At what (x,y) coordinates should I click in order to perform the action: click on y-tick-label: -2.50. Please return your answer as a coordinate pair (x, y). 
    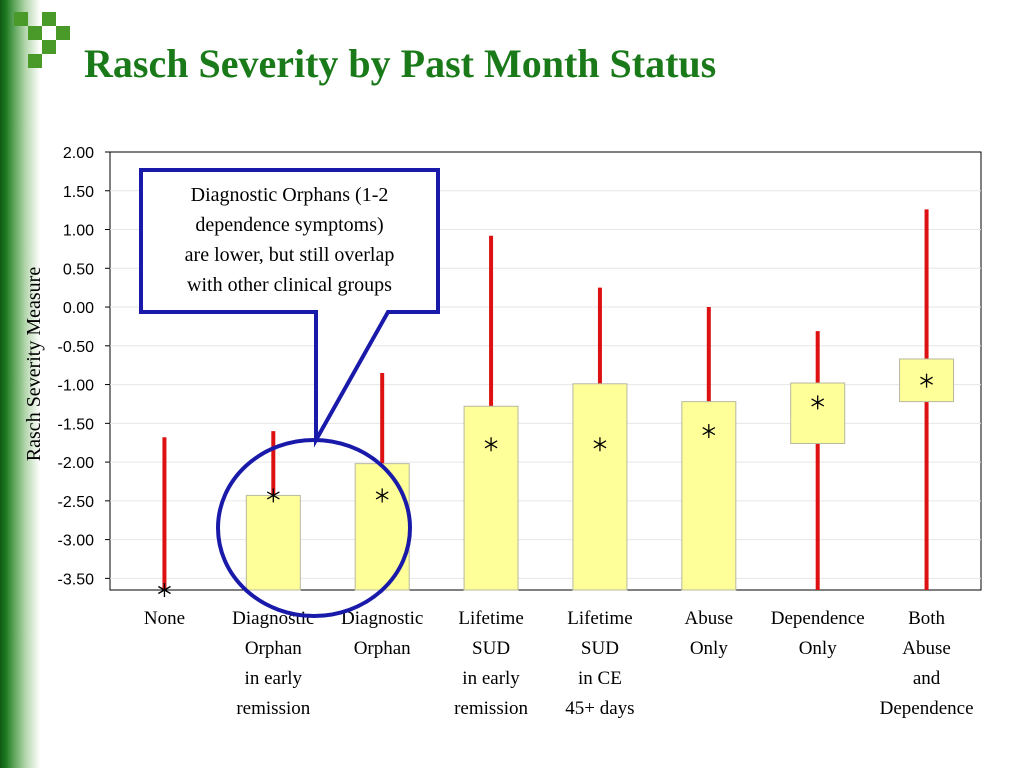
    Looking at the image, I should click on (76, 502).